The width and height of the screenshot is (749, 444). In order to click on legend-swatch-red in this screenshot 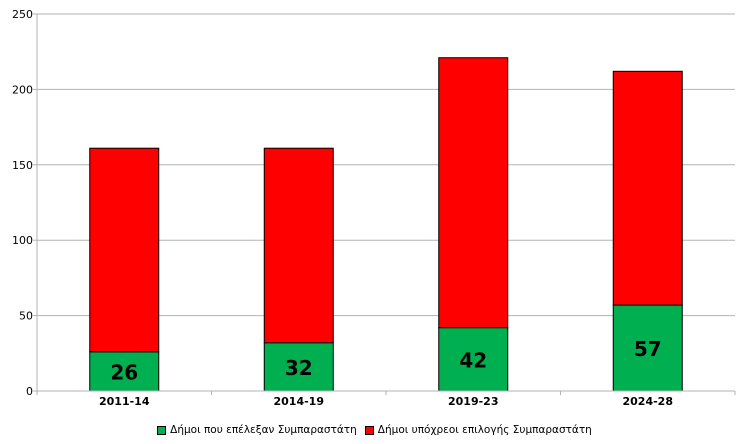, I will do `click(369, 430)`.